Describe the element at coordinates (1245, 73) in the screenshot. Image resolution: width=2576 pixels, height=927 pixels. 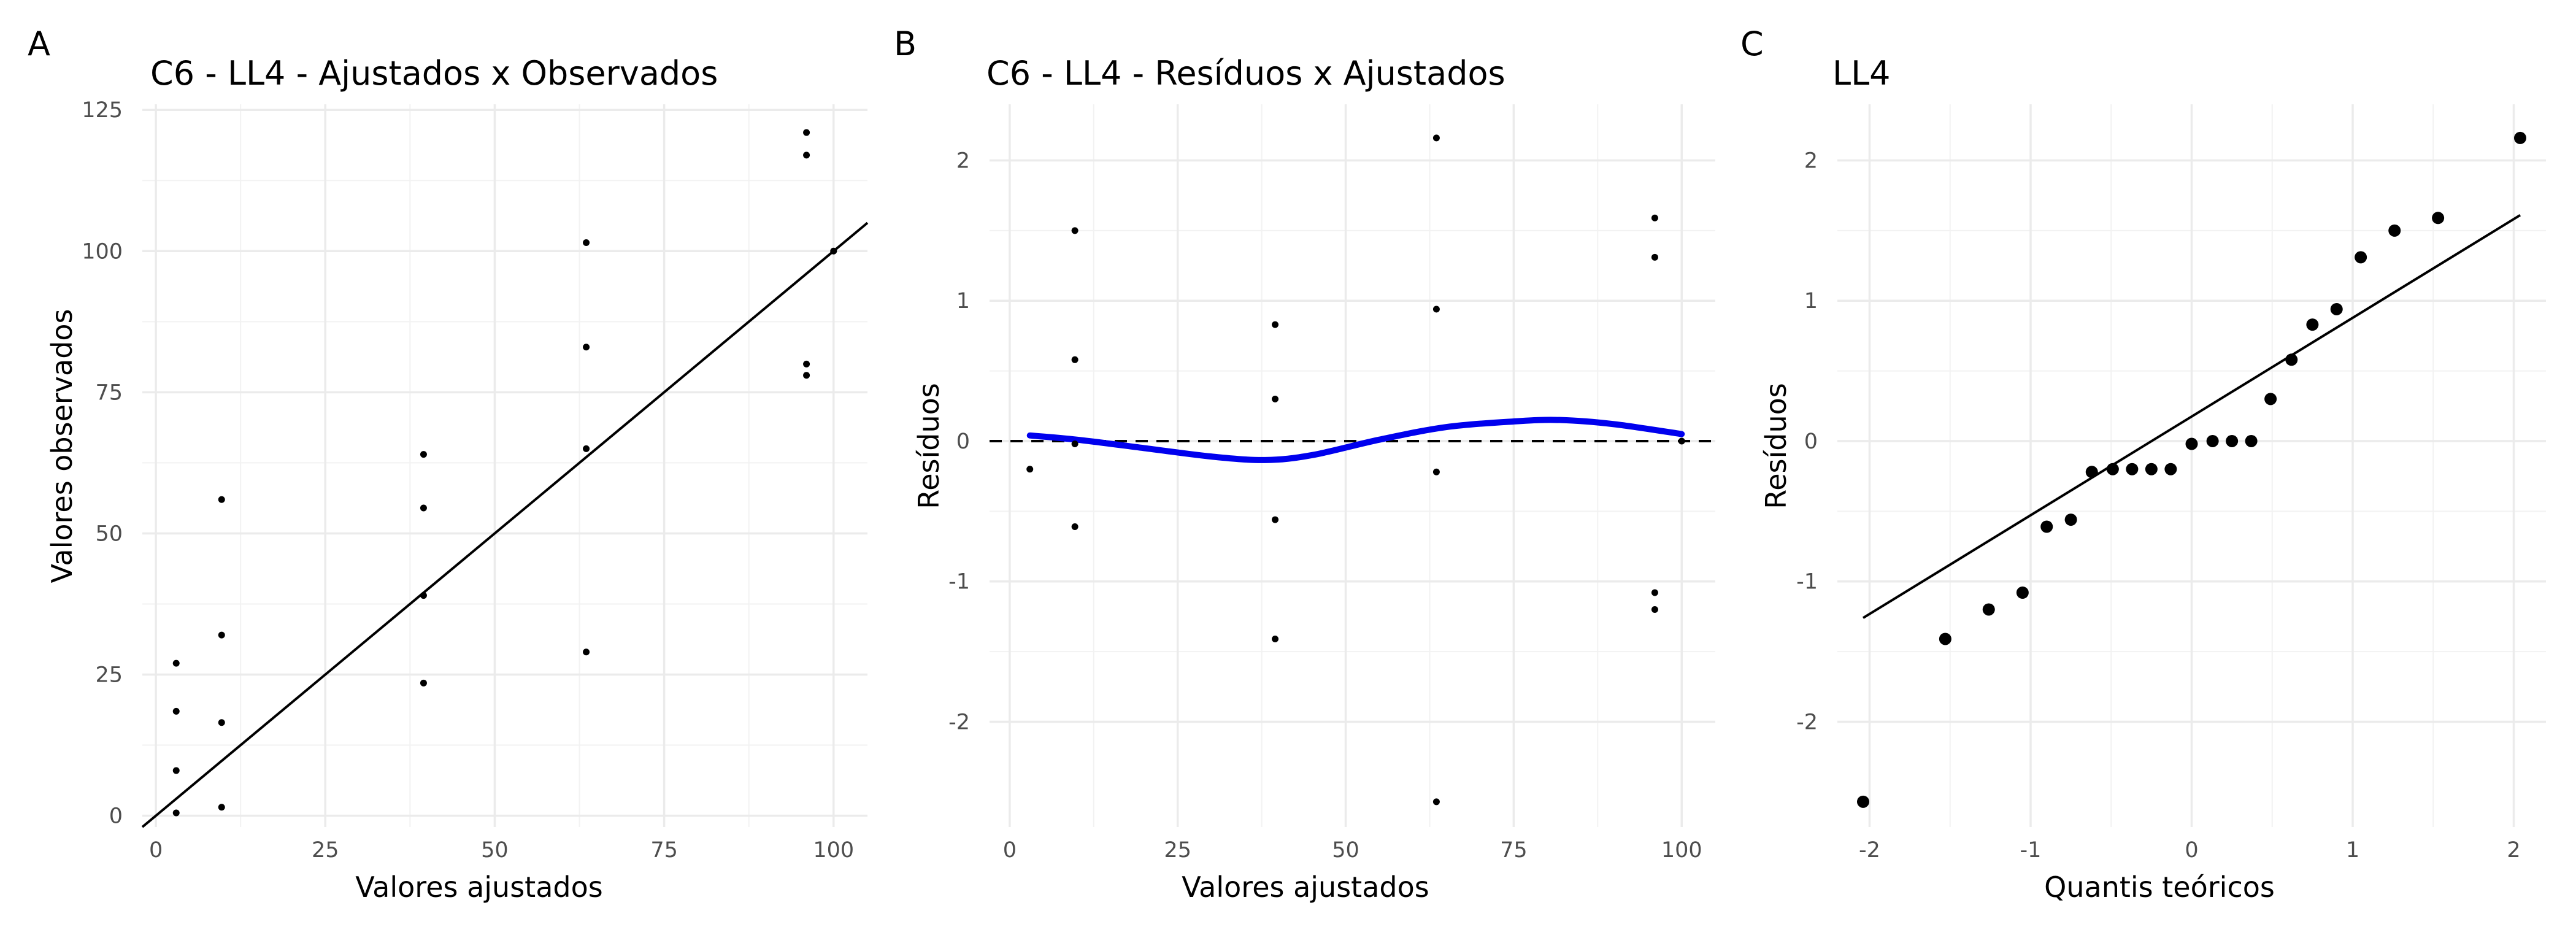
I see `panel-b-title: C6 - LL4 - Resíduos x Ajustados` at that location.